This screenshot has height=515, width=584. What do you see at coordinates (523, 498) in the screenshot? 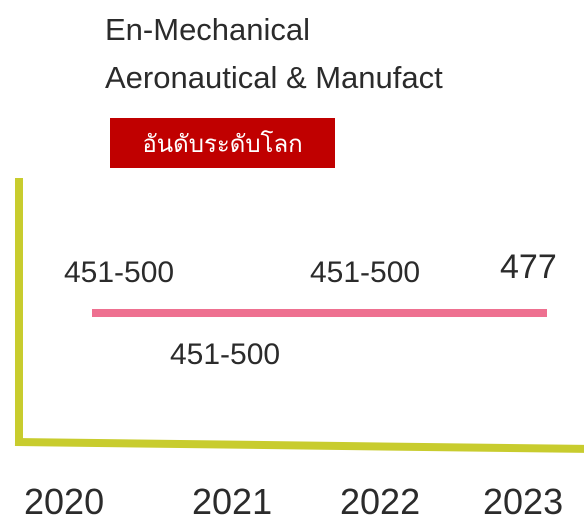
I see `year-label: 2023` at bounding box center [523, 498].